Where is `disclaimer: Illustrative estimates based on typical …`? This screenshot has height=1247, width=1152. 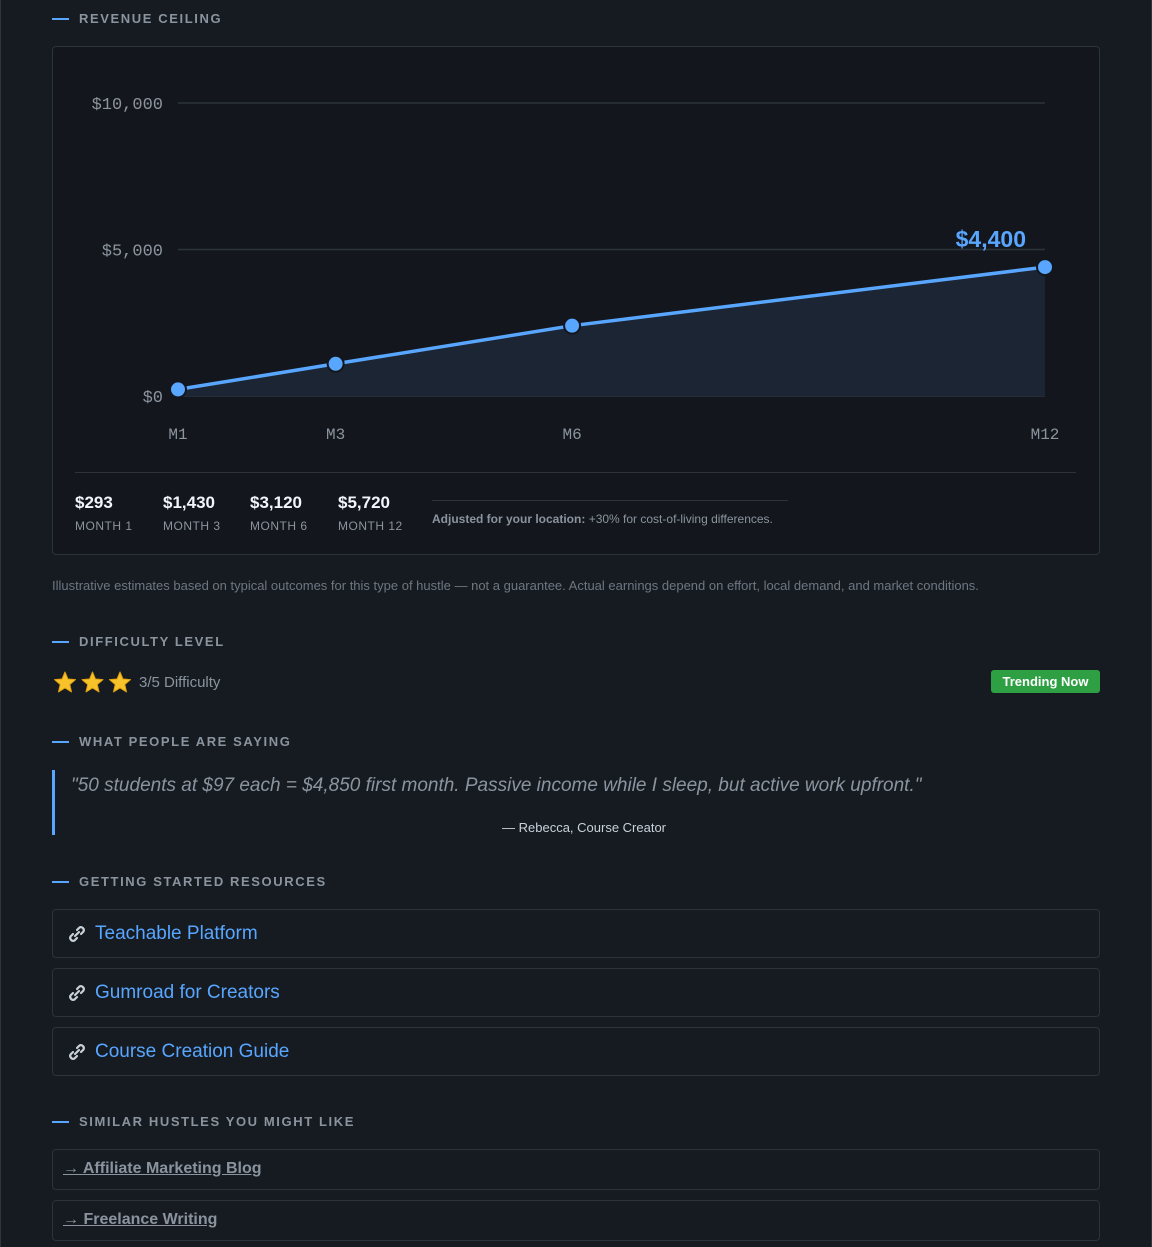 disclaimer: Illustrative estimates based on typical … is located at coordinates (515, 585).